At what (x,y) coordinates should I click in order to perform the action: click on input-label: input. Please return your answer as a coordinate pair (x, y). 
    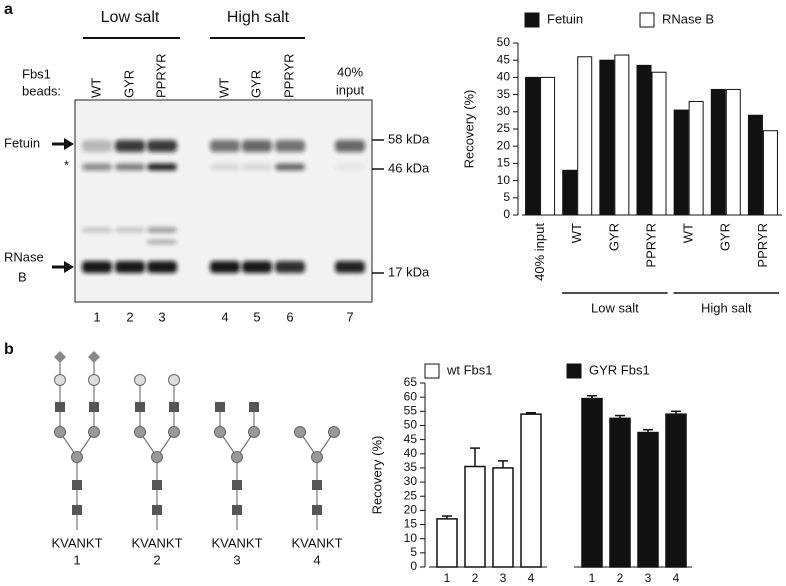
    Looking at the image, I should click on (350, 89).